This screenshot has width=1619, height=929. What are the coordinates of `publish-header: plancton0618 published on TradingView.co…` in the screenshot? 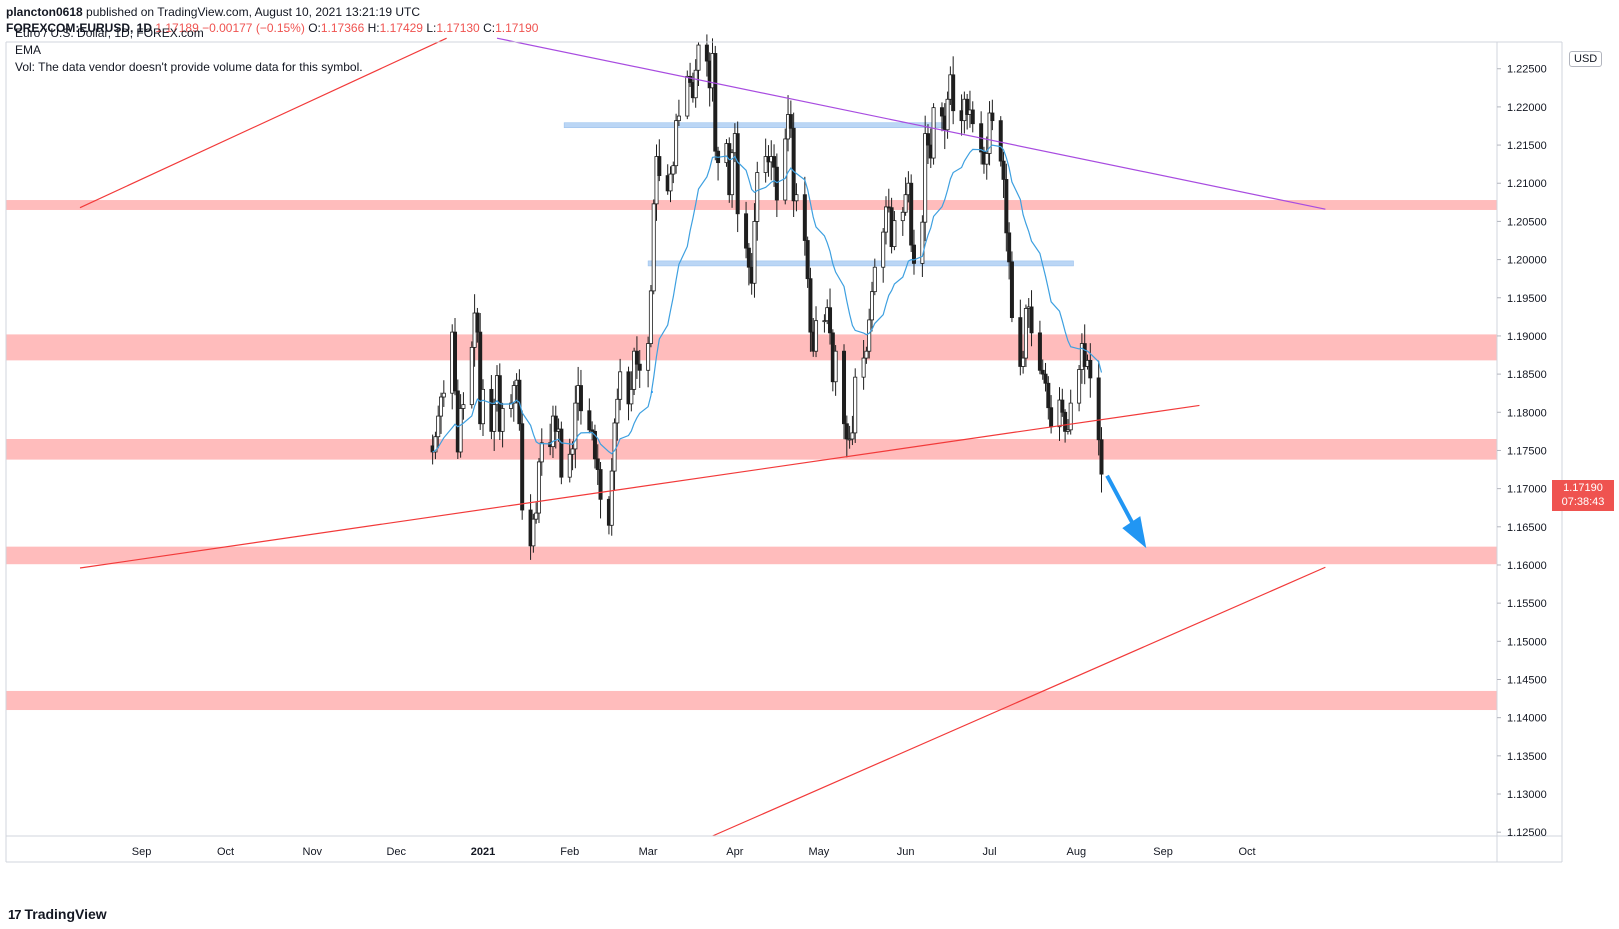 It's located at (272, 20).